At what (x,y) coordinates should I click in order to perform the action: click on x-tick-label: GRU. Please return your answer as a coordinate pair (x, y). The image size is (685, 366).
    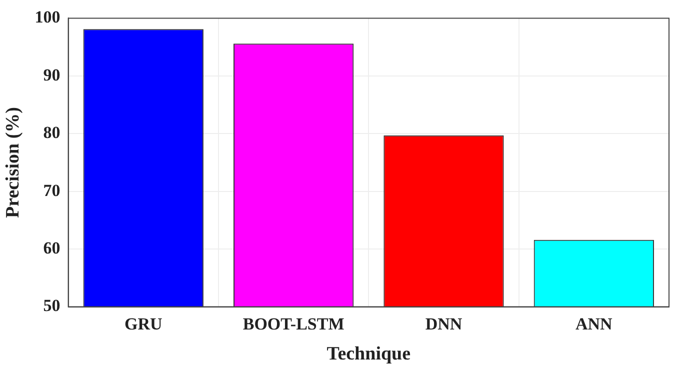
    Looking at the image, I should click on (143, 324).